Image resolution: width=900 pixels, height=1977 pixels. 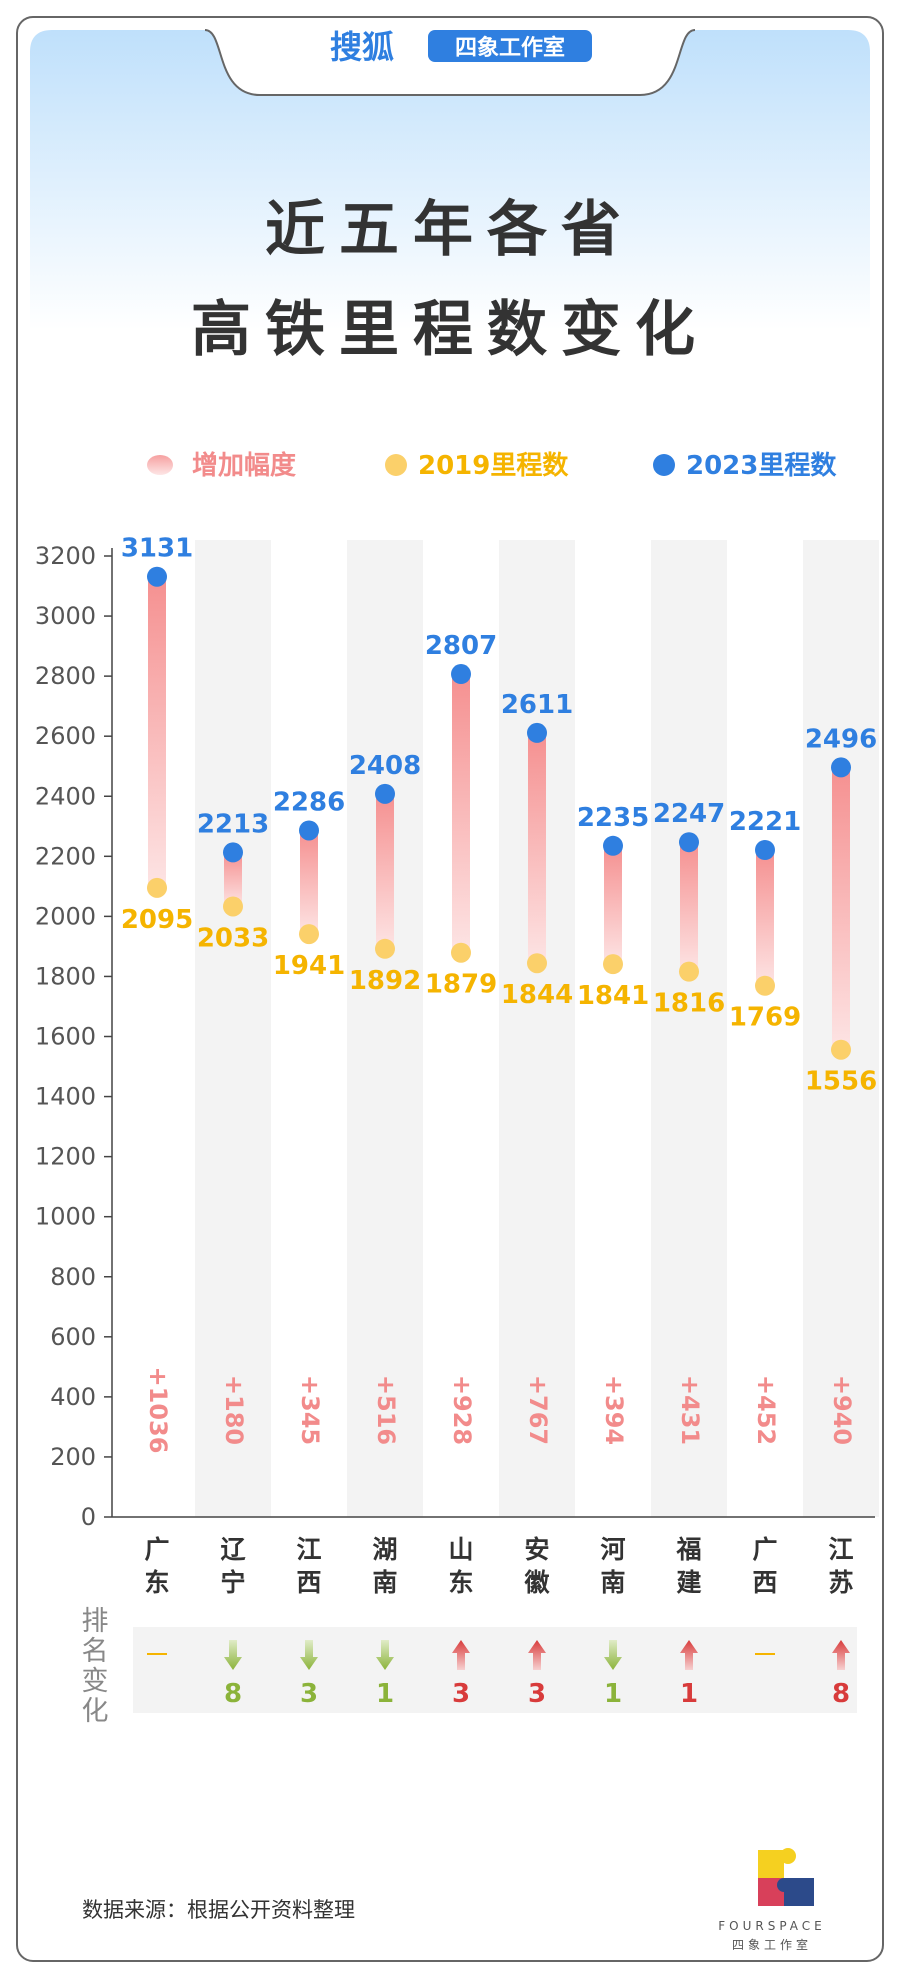 I want to click on label-2019: 1844, so click(x=537, y=995).